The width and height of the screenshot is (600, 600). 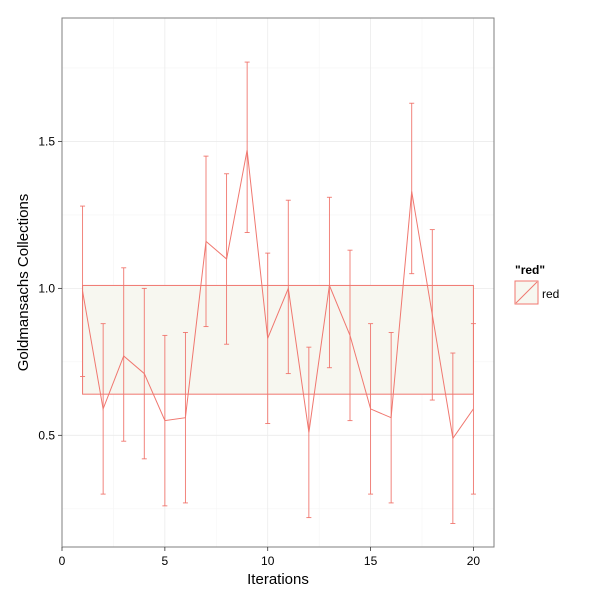 I want to click on legend-title: "red", so click(x=530, y=270).